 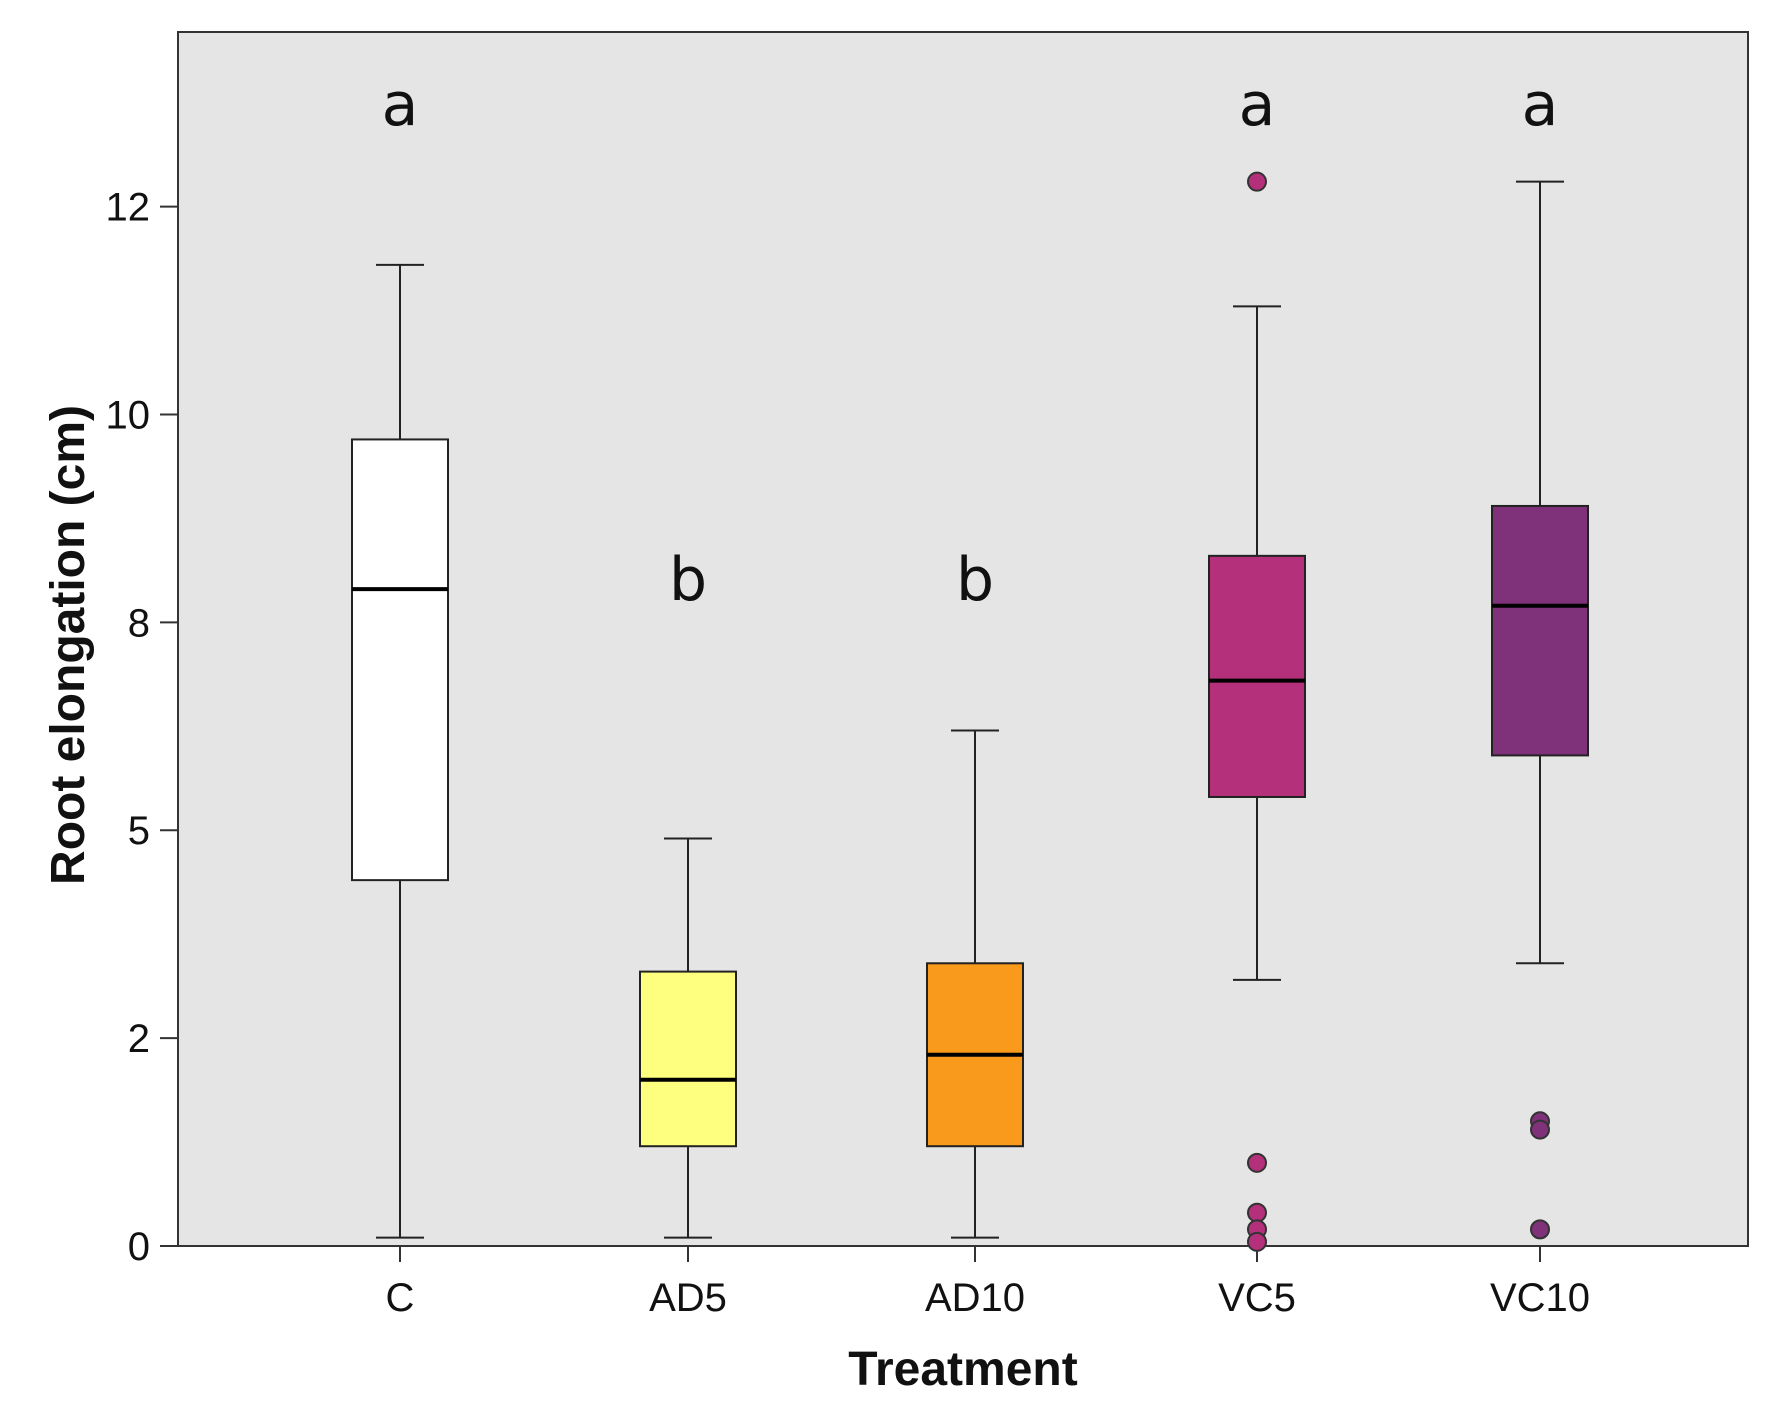 What do you see at coordinates (975, 1298) in the screenshot?
I see `x-tick-label: AD10` at bounding box center [975, 1298].